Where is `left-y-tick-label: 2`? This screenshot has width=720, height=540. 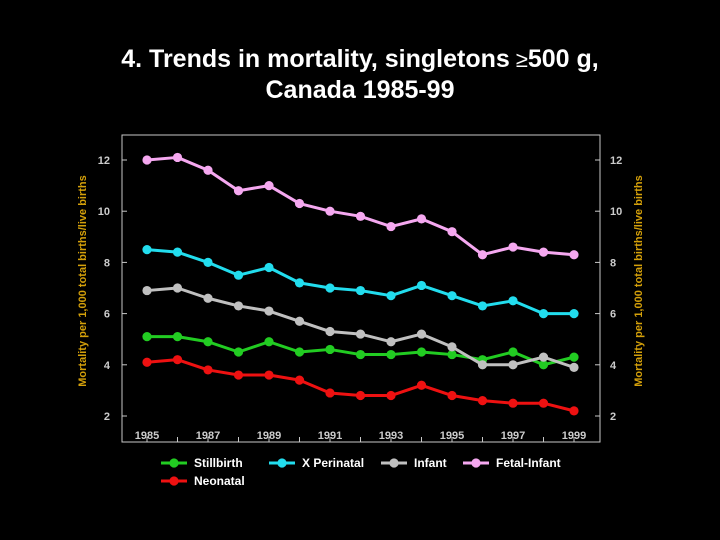 left-y-tick-label: 2 is located at coordinates (107, 417).